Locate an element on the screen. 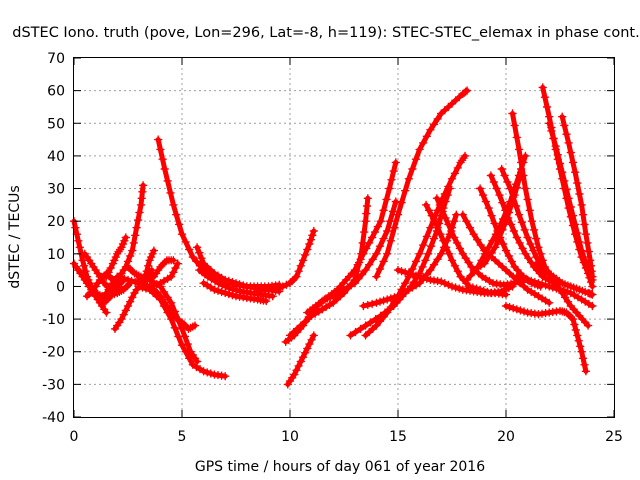 Image resolution: width=640 pixels, height=480 pixels. y-tick-label: 40 is located at coordinates (56, 157).